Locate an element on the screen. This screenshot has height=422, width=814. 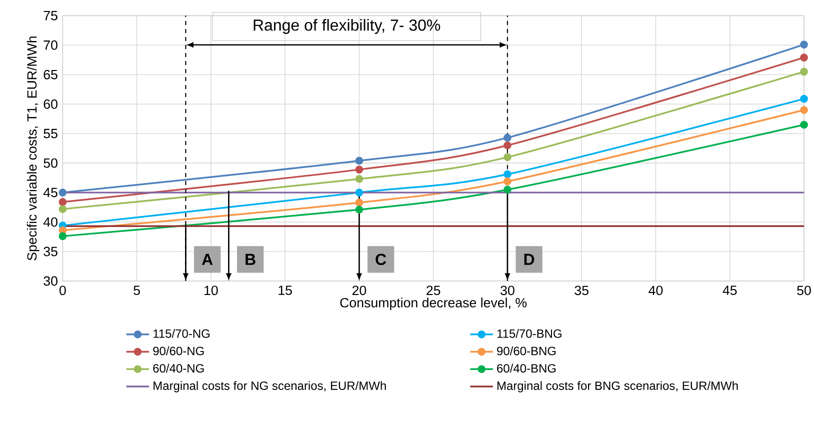
legend-label: 60/40-BNG is located at coordinates (526, 368).